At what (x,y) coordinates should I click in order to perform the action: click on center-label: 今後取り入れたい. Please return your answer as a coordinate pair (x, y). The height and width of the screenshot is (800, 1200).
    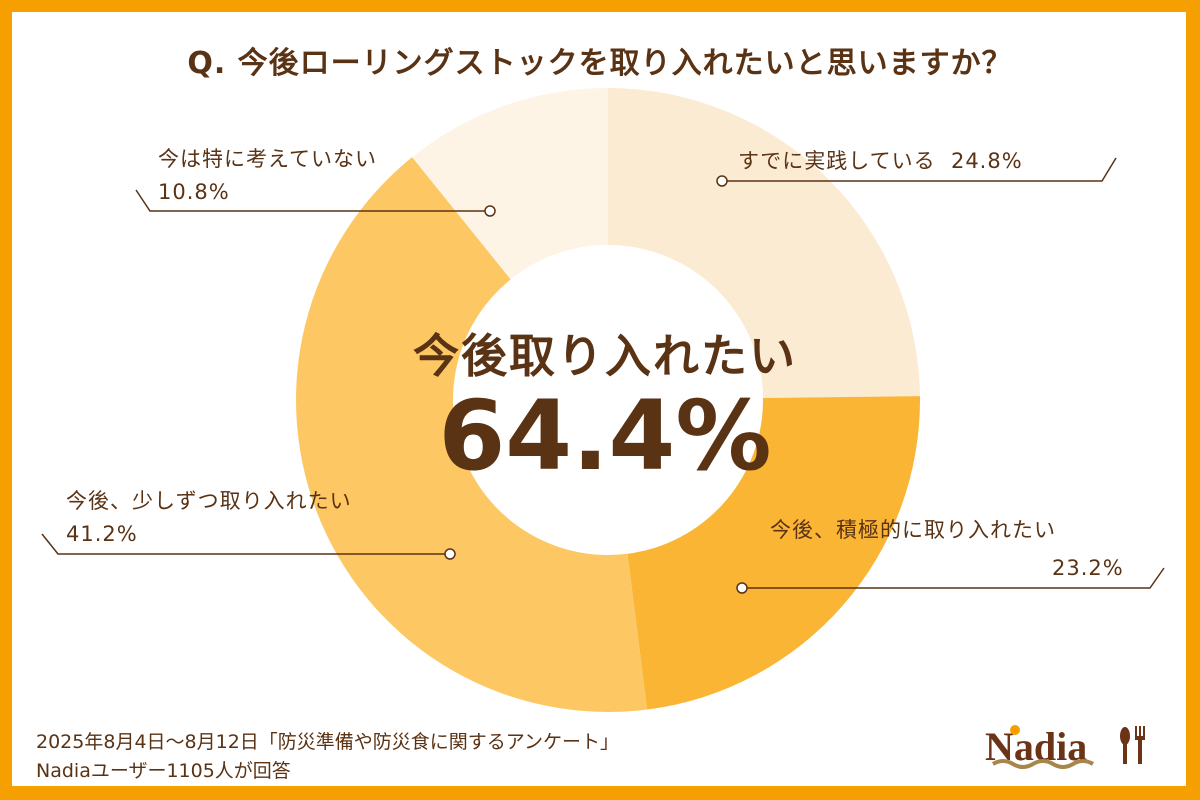
    Looking at the image, I should click on (605, 356).